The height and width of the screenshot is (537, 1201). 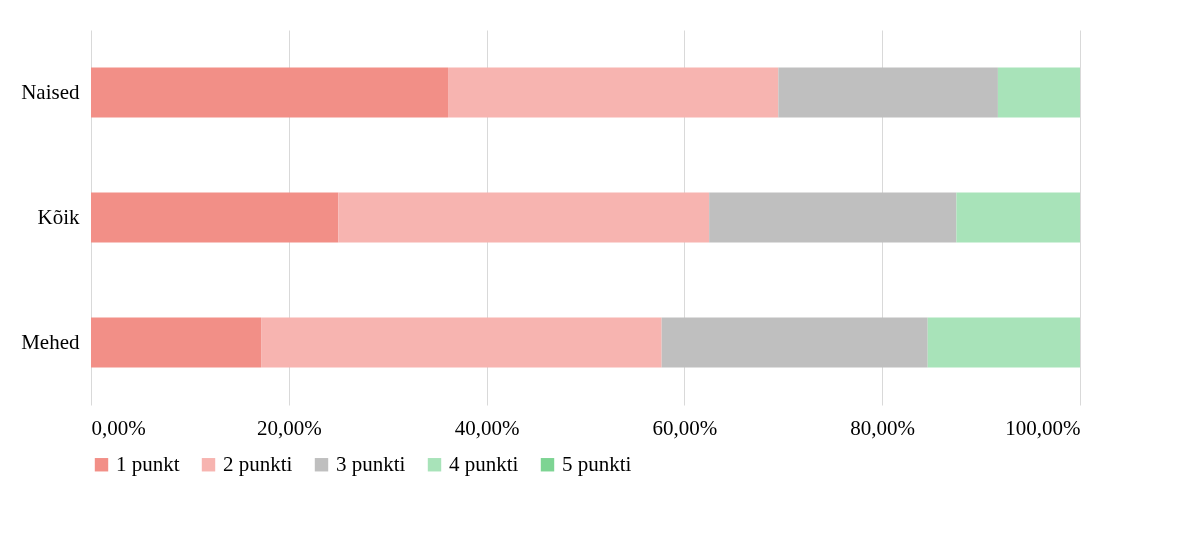 I want to click on x-tick-label: 80,00%, so click(x=883, y=427).